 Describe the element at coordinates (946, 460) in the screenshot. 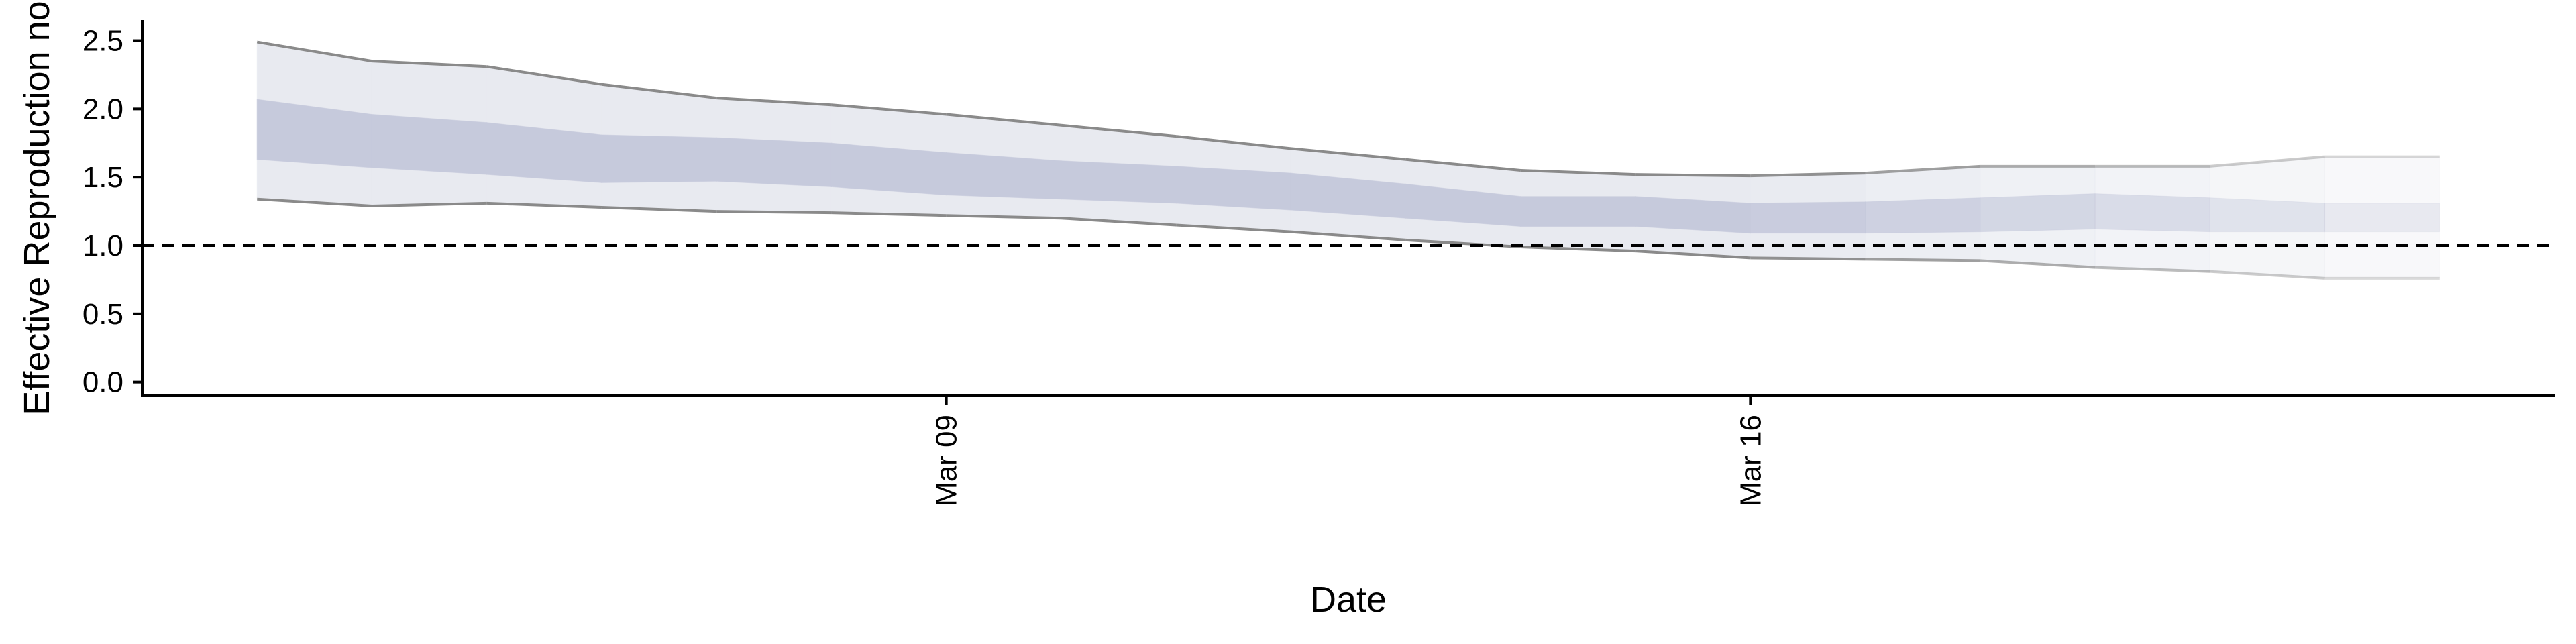

I see `x-tick-label: Mar 09` at that location.